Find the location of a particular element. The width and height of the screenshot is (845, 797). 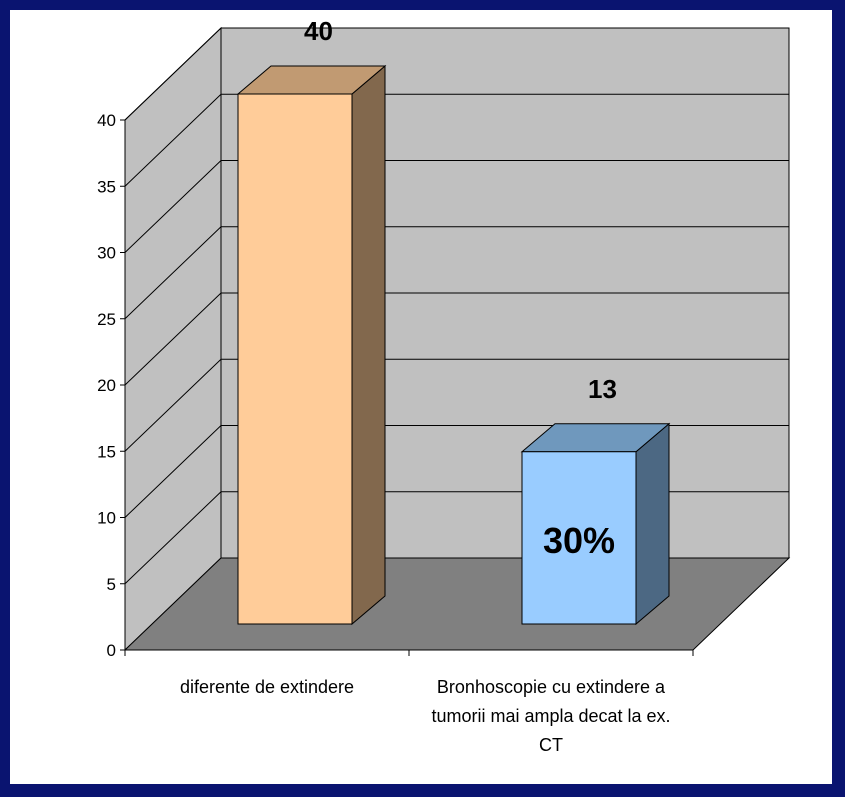

data-label: 40 is located at coordinates (318, 31).